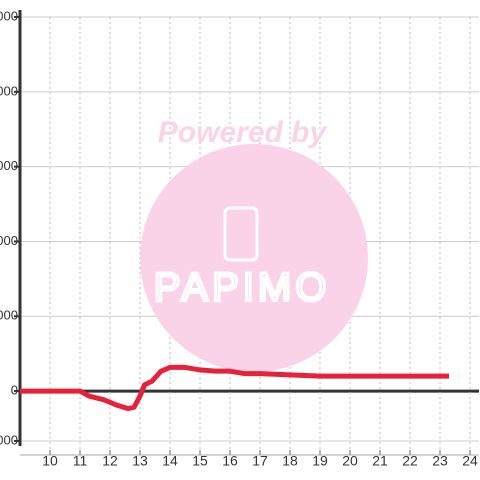  What do you see at coordinates (241, 234) in the screenshot?
I see `watermark-icon` at bounding box center [241, 234].